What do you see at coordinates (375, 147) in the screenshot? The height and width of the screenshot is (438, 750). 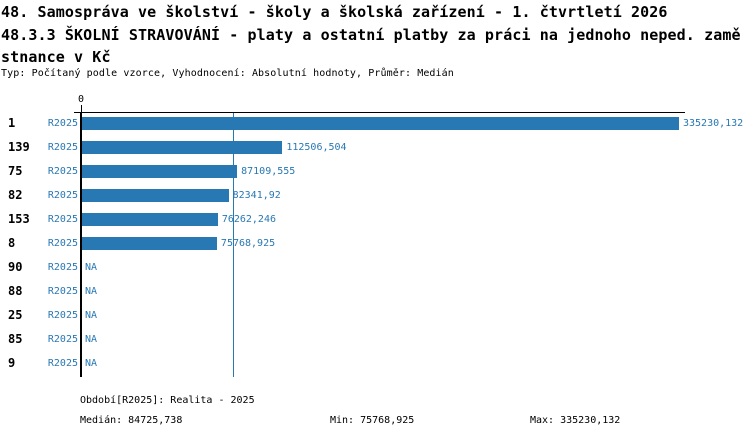 I see `chart-row: 139 R2025 112506,504` at bounding box center [375, 147].